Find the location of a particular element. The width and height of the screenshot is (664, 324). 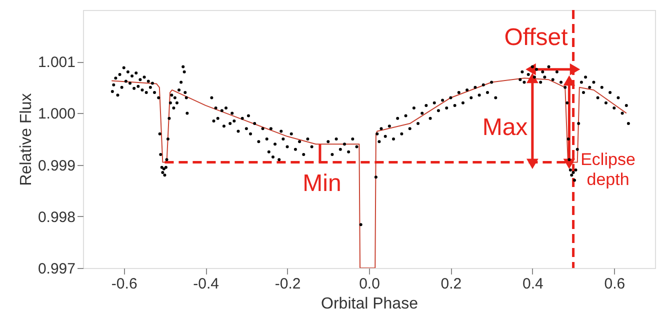

y-axis-title: Relative Flux is located at coordinates (26, 139).